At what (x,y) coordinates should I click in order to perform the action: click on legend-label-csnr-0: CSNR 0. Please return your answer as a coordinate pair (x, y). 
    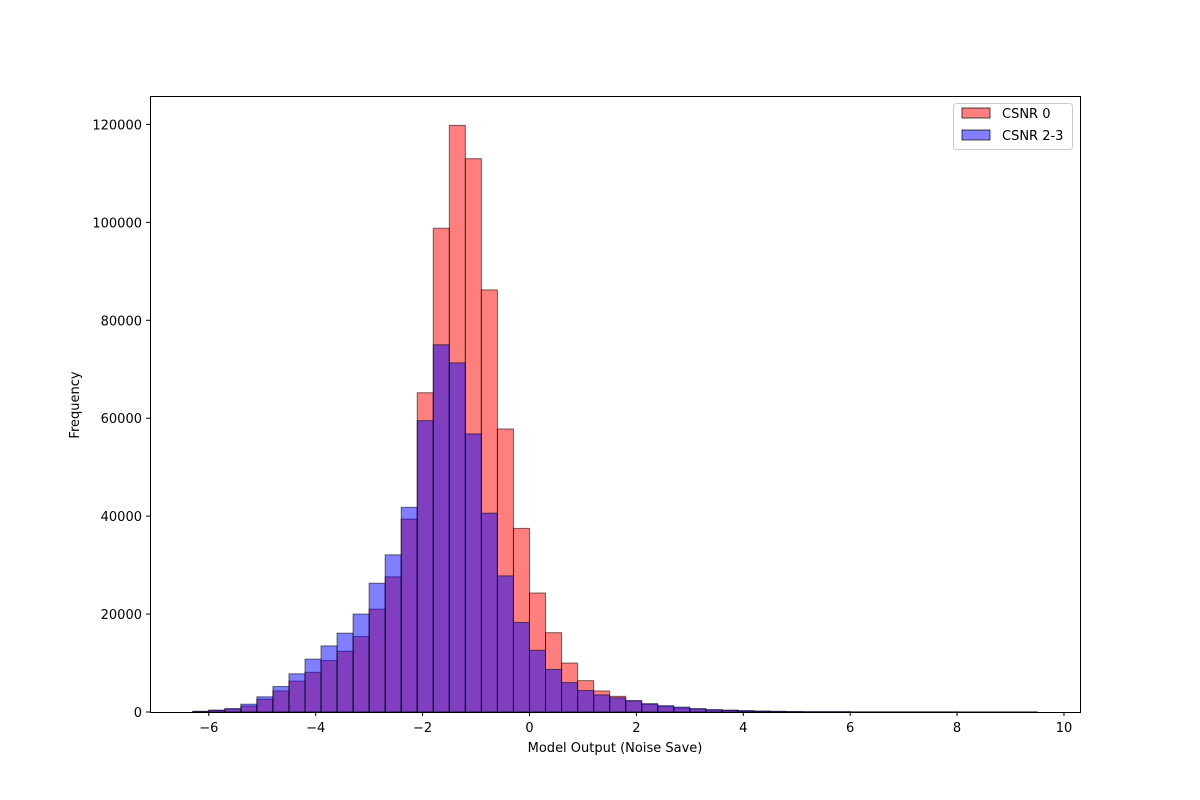
    Looking at the image, I should click on (1026, 114).